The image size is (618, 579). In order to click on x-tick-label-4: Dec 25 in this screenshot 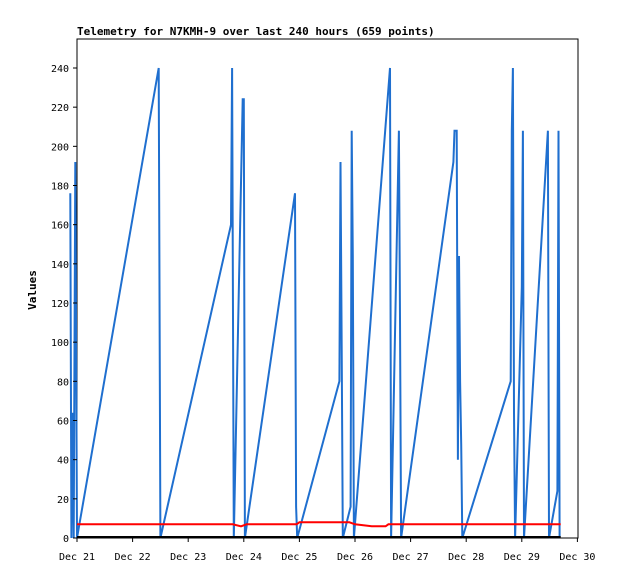, I will do `click(299, 557)`.